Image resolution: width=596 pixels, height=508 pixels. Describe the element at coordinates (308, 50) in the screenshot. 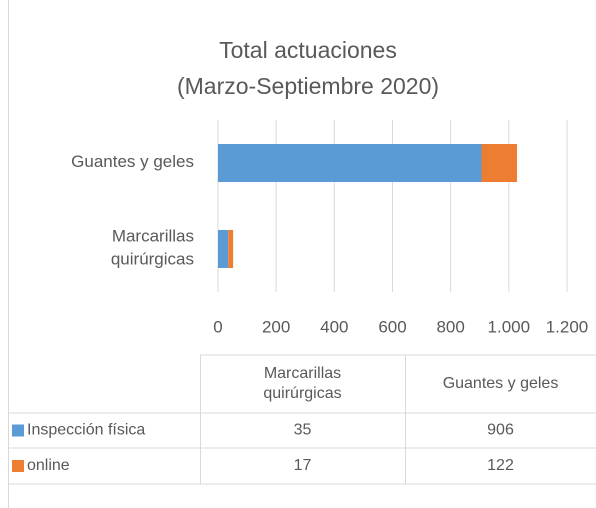

I see `chart-title: Total actuaciones` at that location.